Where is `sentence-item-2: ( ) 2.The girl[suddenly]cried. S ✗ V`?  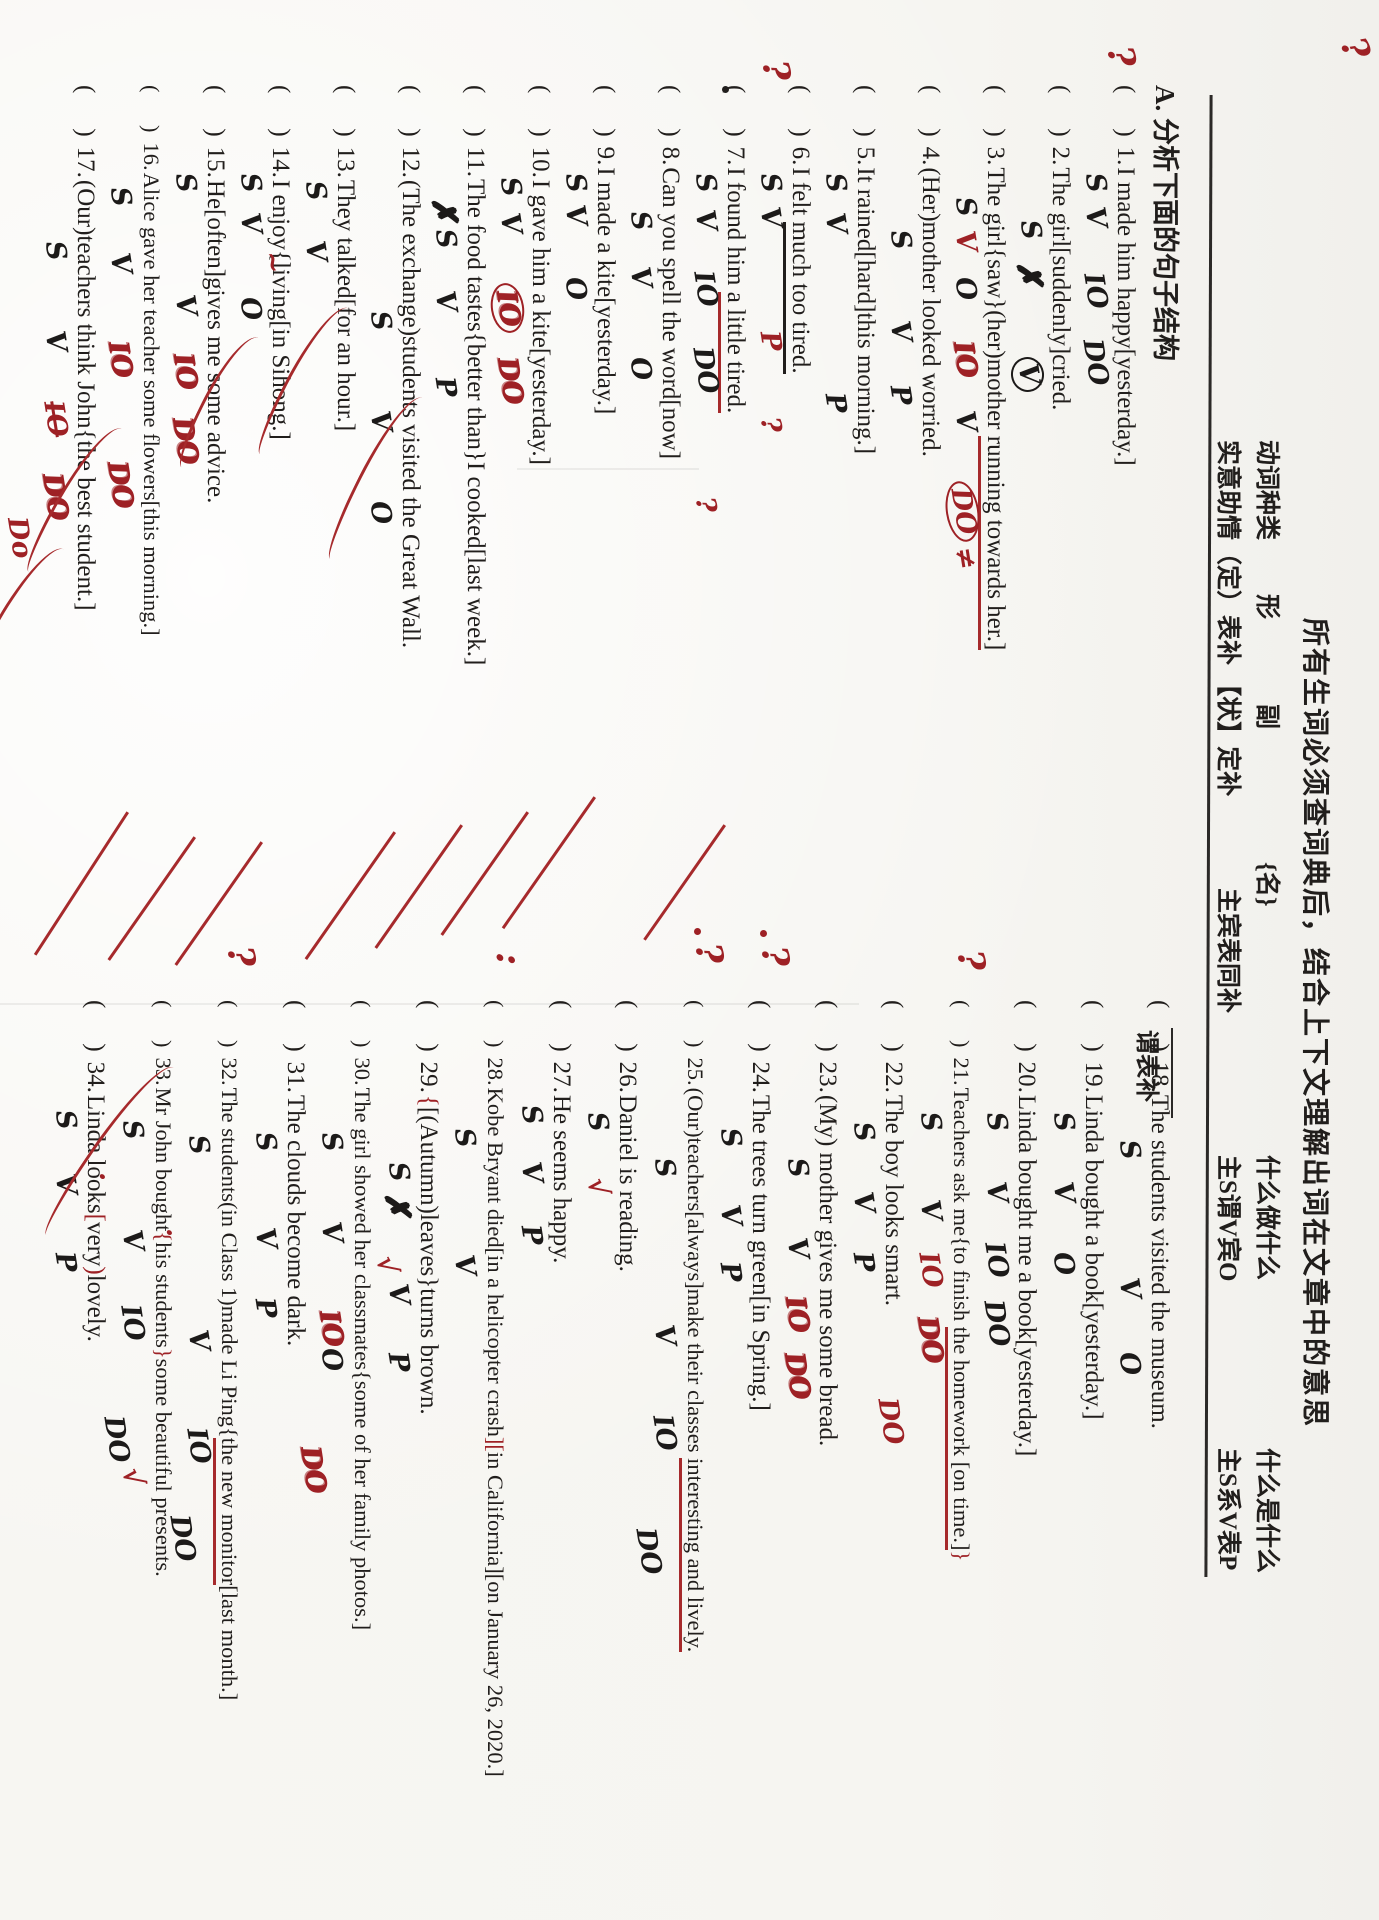 sentence-item-2: ( ) 2.The girl[suddenly]cried. S ✗ V is located at coordinates (1041, 247).